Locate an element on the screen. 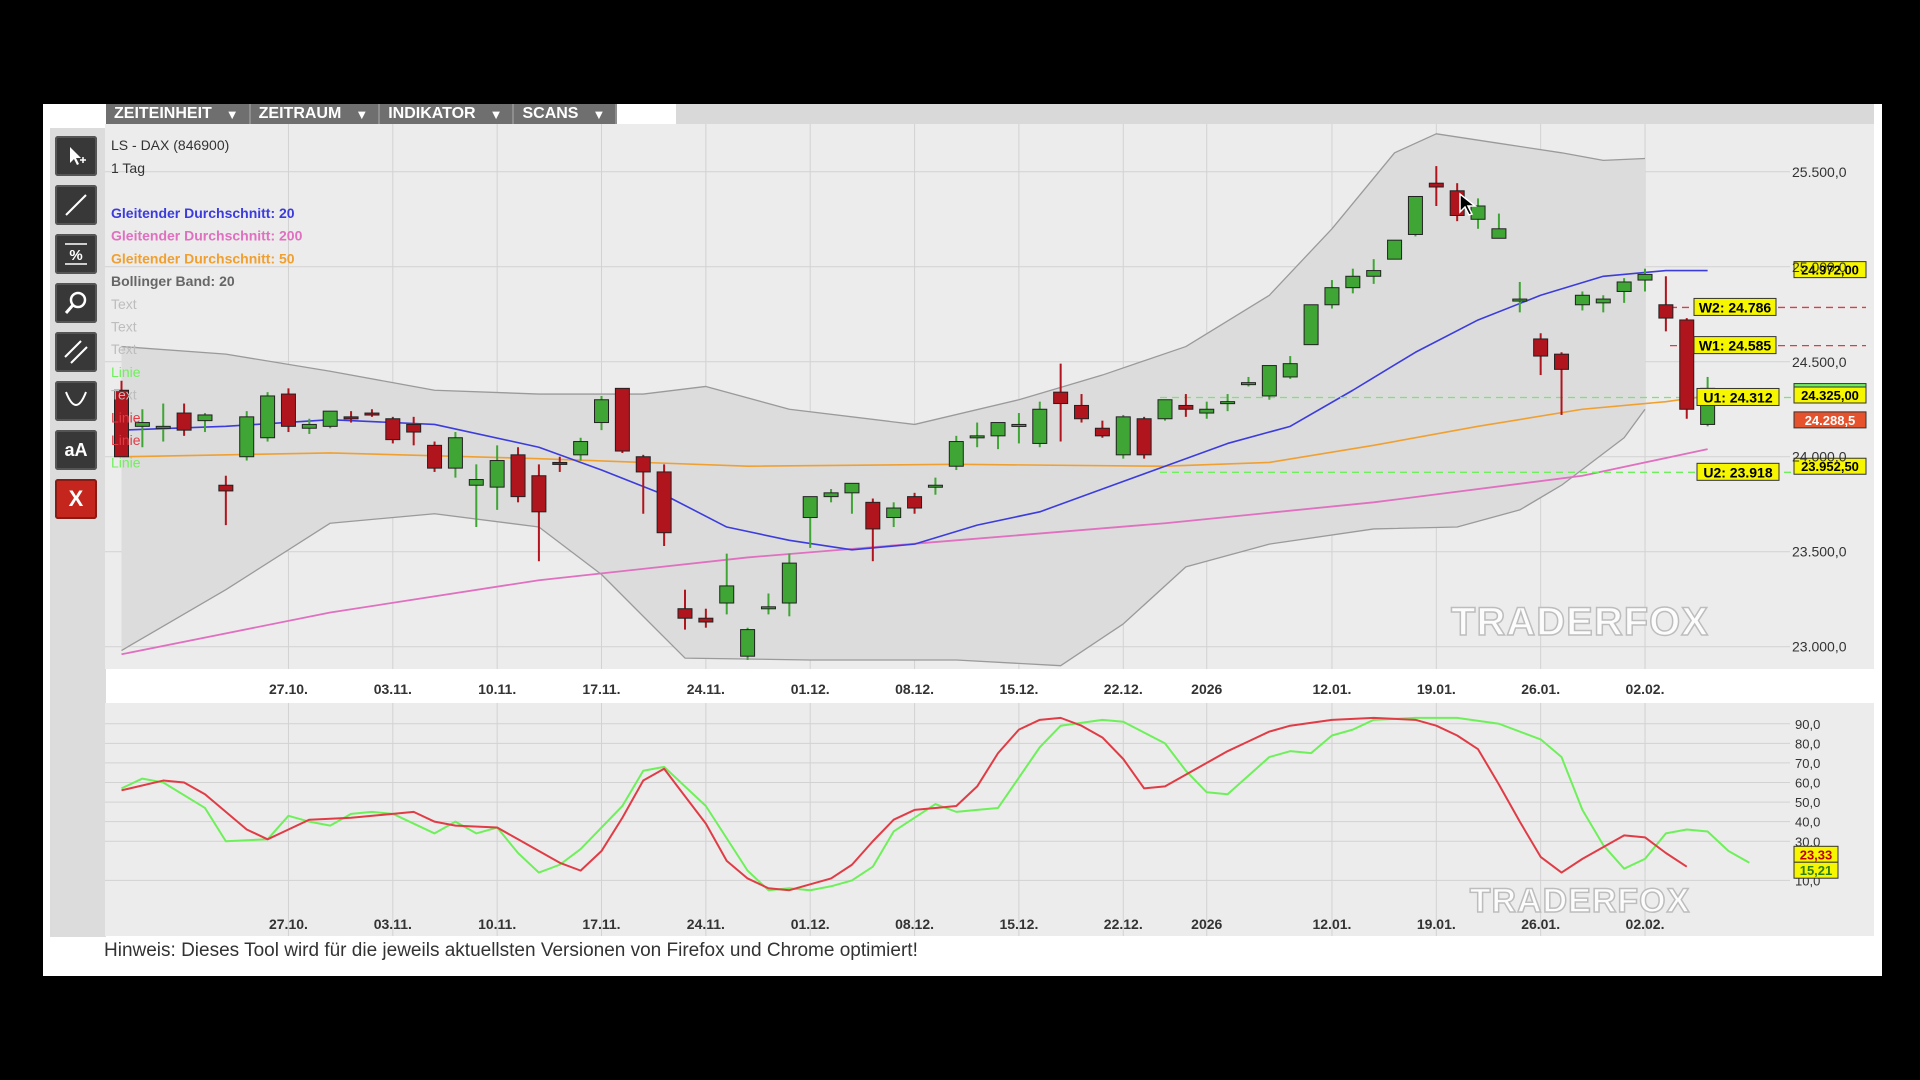 Image resolution: width=1920 pixels, height=1080 pixels. x-tick-label: 2026 is located at coordinates (1206, 689).